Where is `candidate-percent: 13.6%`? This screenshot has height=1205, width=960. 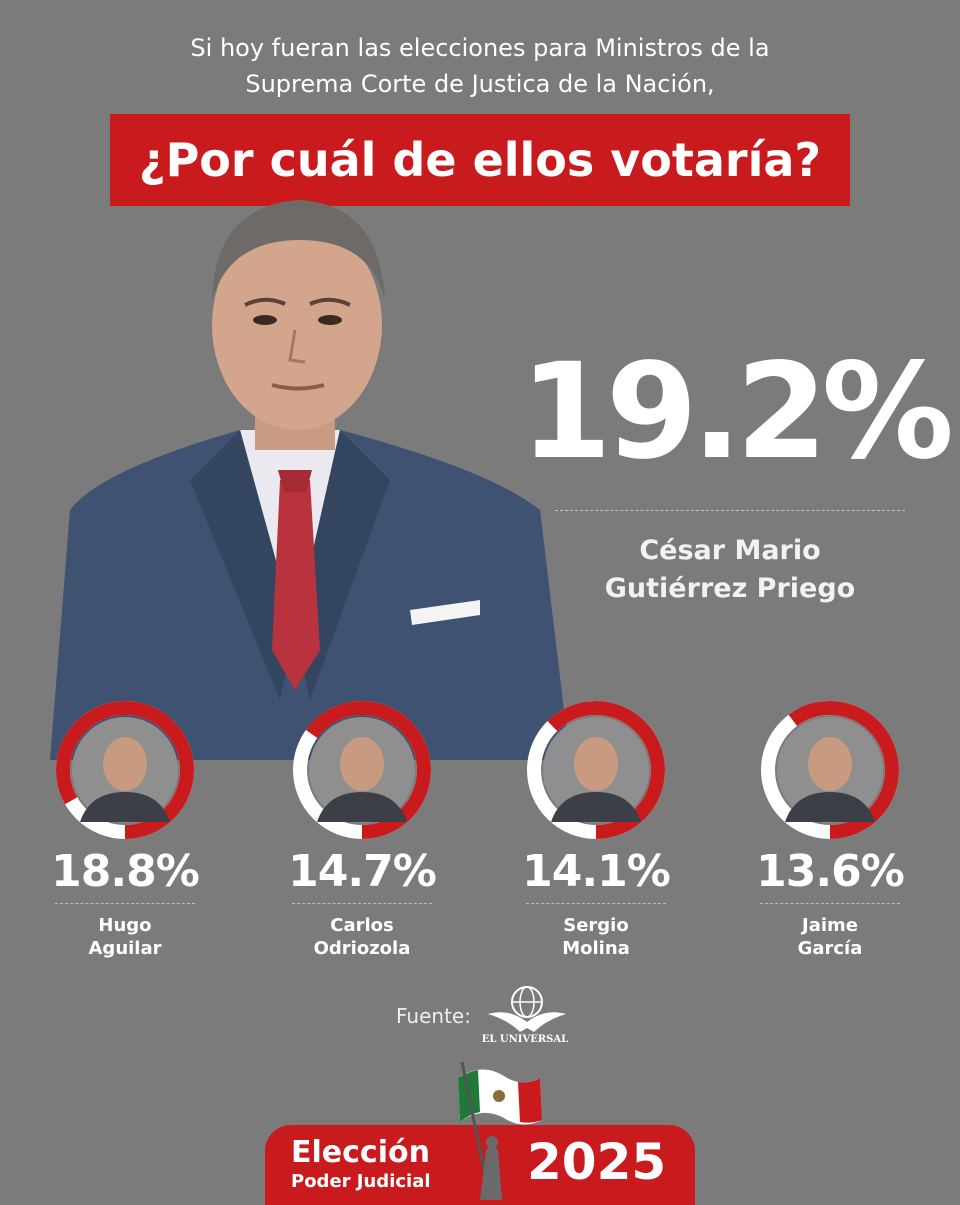
candidate-percent: 13.6% is located at coordinates (830, 871).